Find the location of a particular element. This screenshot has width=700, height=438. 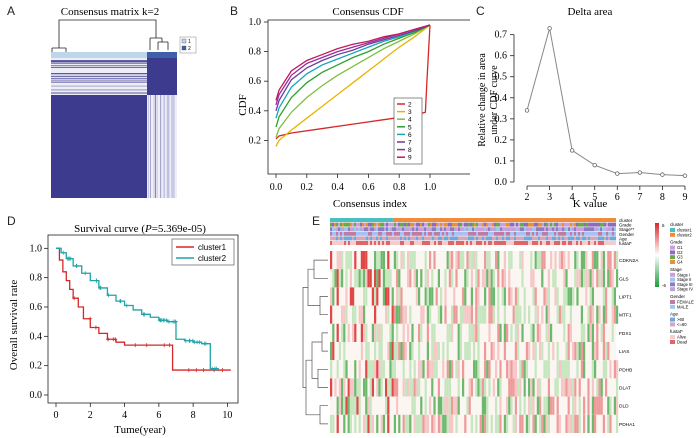

legend-item-label: >60 is located at coordinates (681, 319).